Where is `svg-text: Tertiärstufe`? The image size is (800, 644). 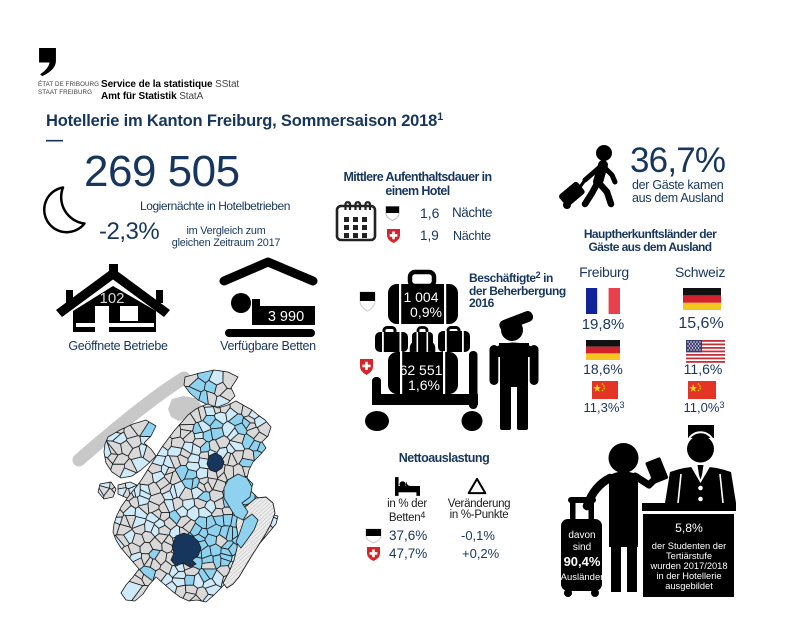 svg-text: Tertiärstufe is located at coordinates (689, 556).